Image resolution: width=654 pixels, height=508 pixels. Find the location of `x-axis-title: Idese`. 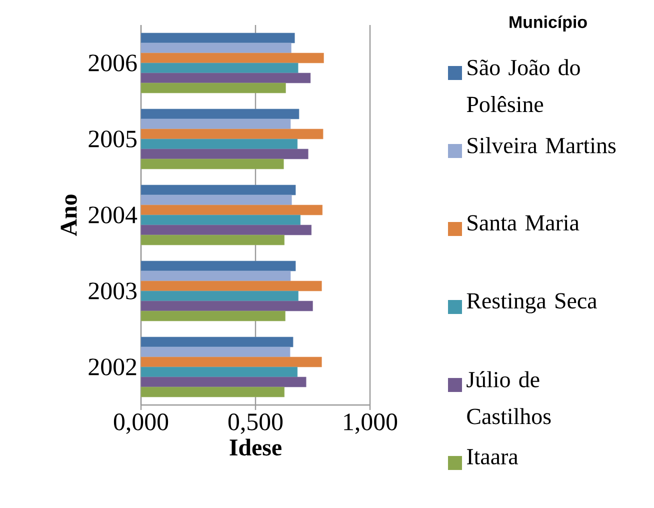

x-axis-title: Idese is located at coordinates (256, 447).